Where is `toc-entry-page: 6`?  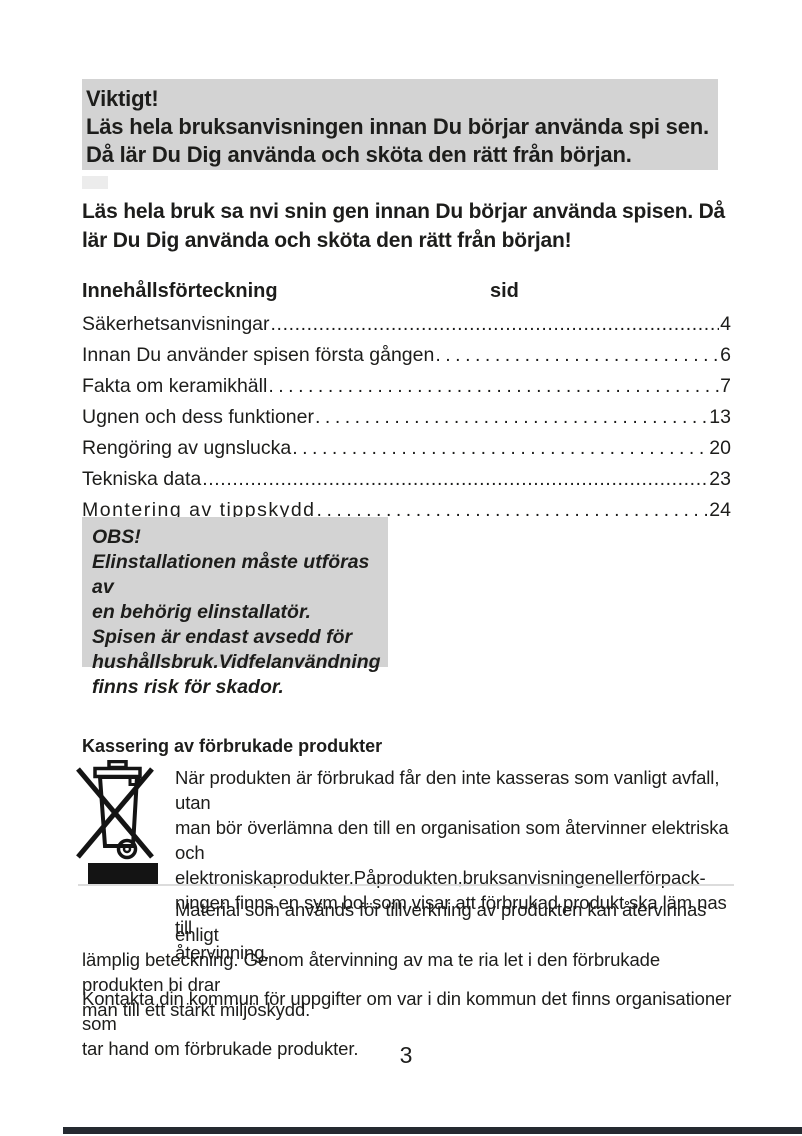
toc-entry-page: 6 is located at coordinates (725, 355).